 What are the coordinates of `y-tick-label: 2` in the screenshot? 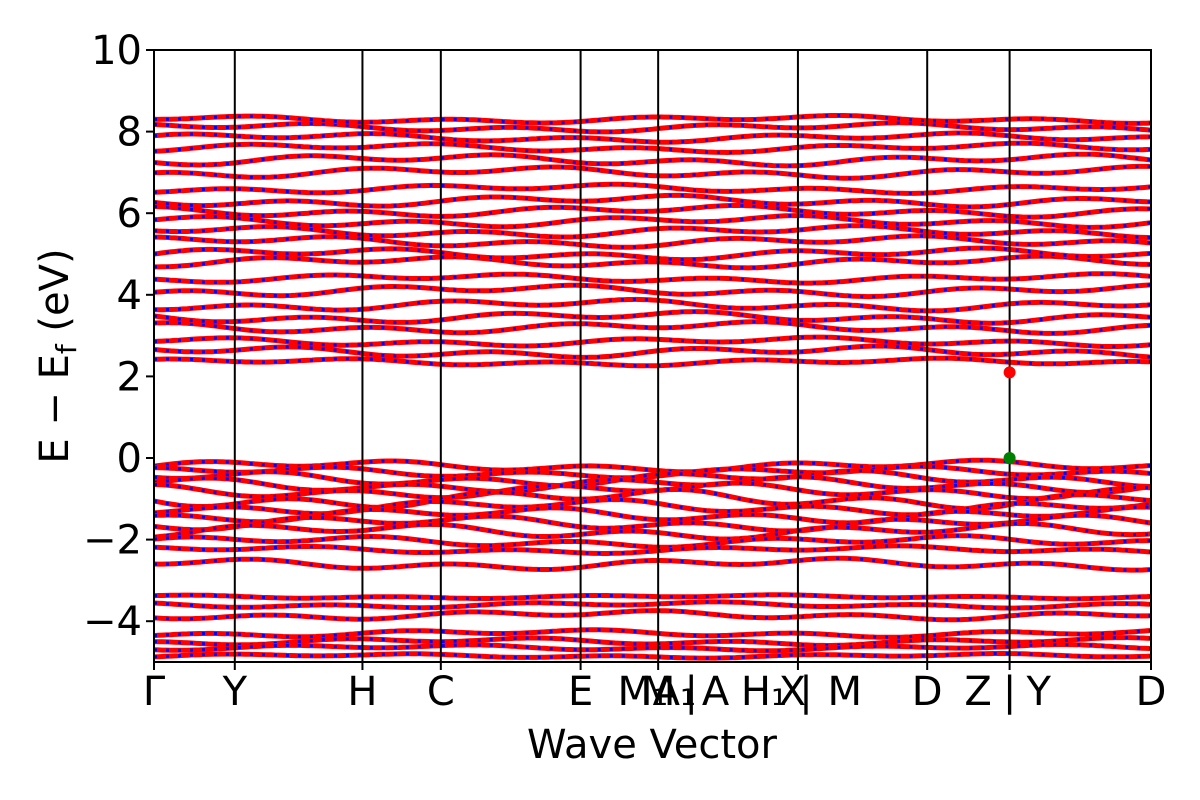 It's located at (129, 377).